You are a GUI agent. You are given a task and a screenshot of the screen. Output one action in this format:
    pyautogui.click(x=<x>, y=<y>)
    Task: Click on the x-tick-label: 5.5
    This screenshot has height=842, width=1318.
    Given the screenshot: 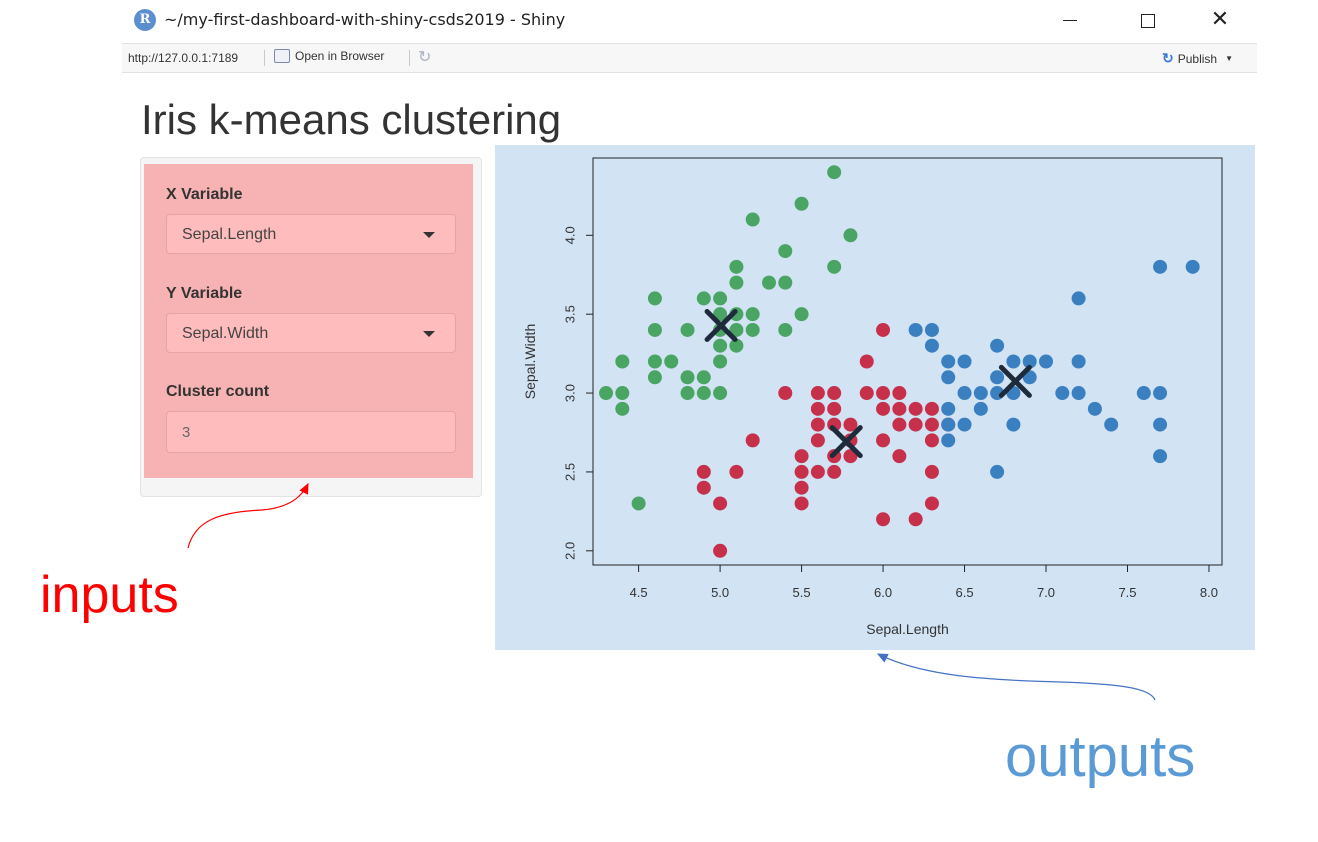 What is the action you would take?
    pyautogui.click(x=802, y=592)
    